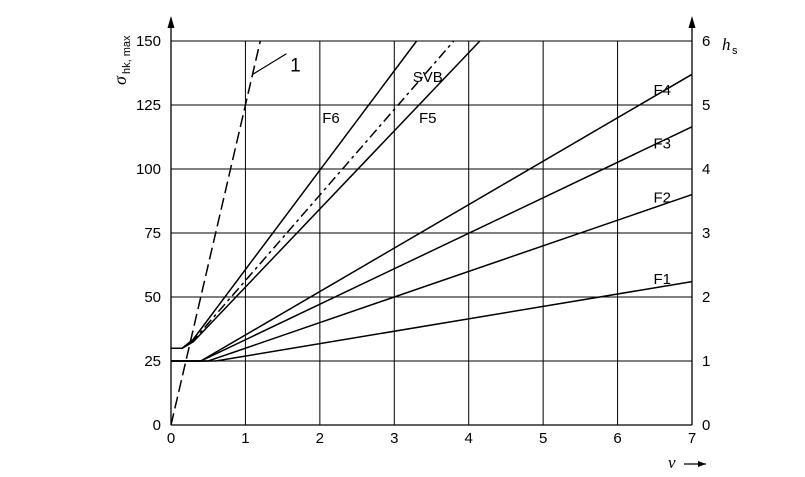 The height and width of the screenshot is (477, 805). Describe the element at coordinates (432, 321) in the screenshot. I see `series-line-f1` at that location.